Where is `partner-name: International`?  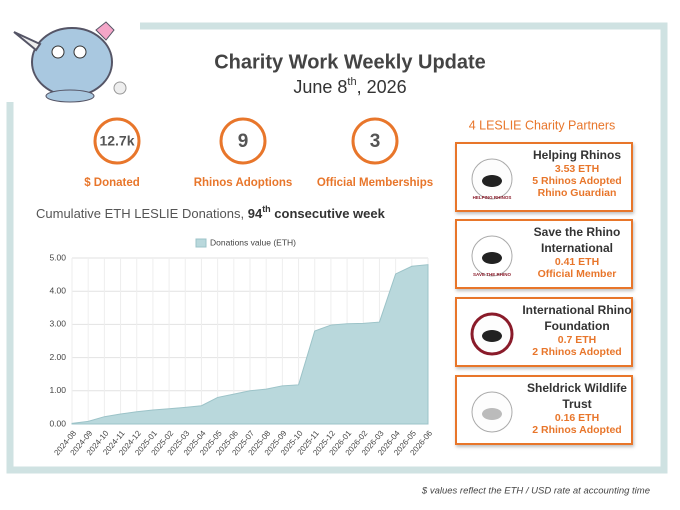 partner-name: International is located at coordinates (577, 248).